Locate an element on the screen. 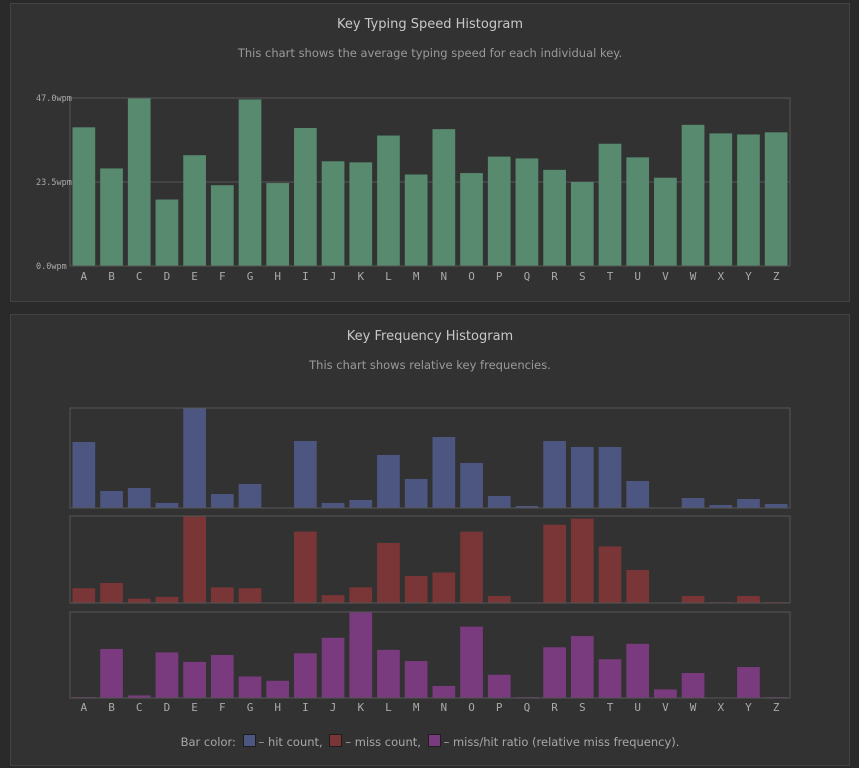 Image resolution: width=859 pixels, height=768 pixels. speed-bar-b is located at coordinates (111, 217).